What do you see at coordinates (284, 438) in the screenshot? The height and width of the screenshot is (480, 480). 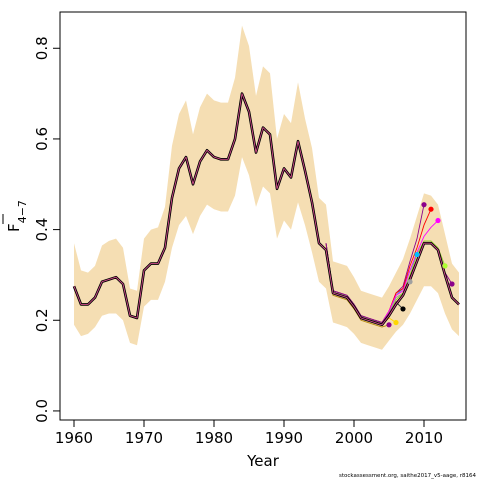 I see `x-tick-label-1990: 1990` at bounding box center [284, 438].